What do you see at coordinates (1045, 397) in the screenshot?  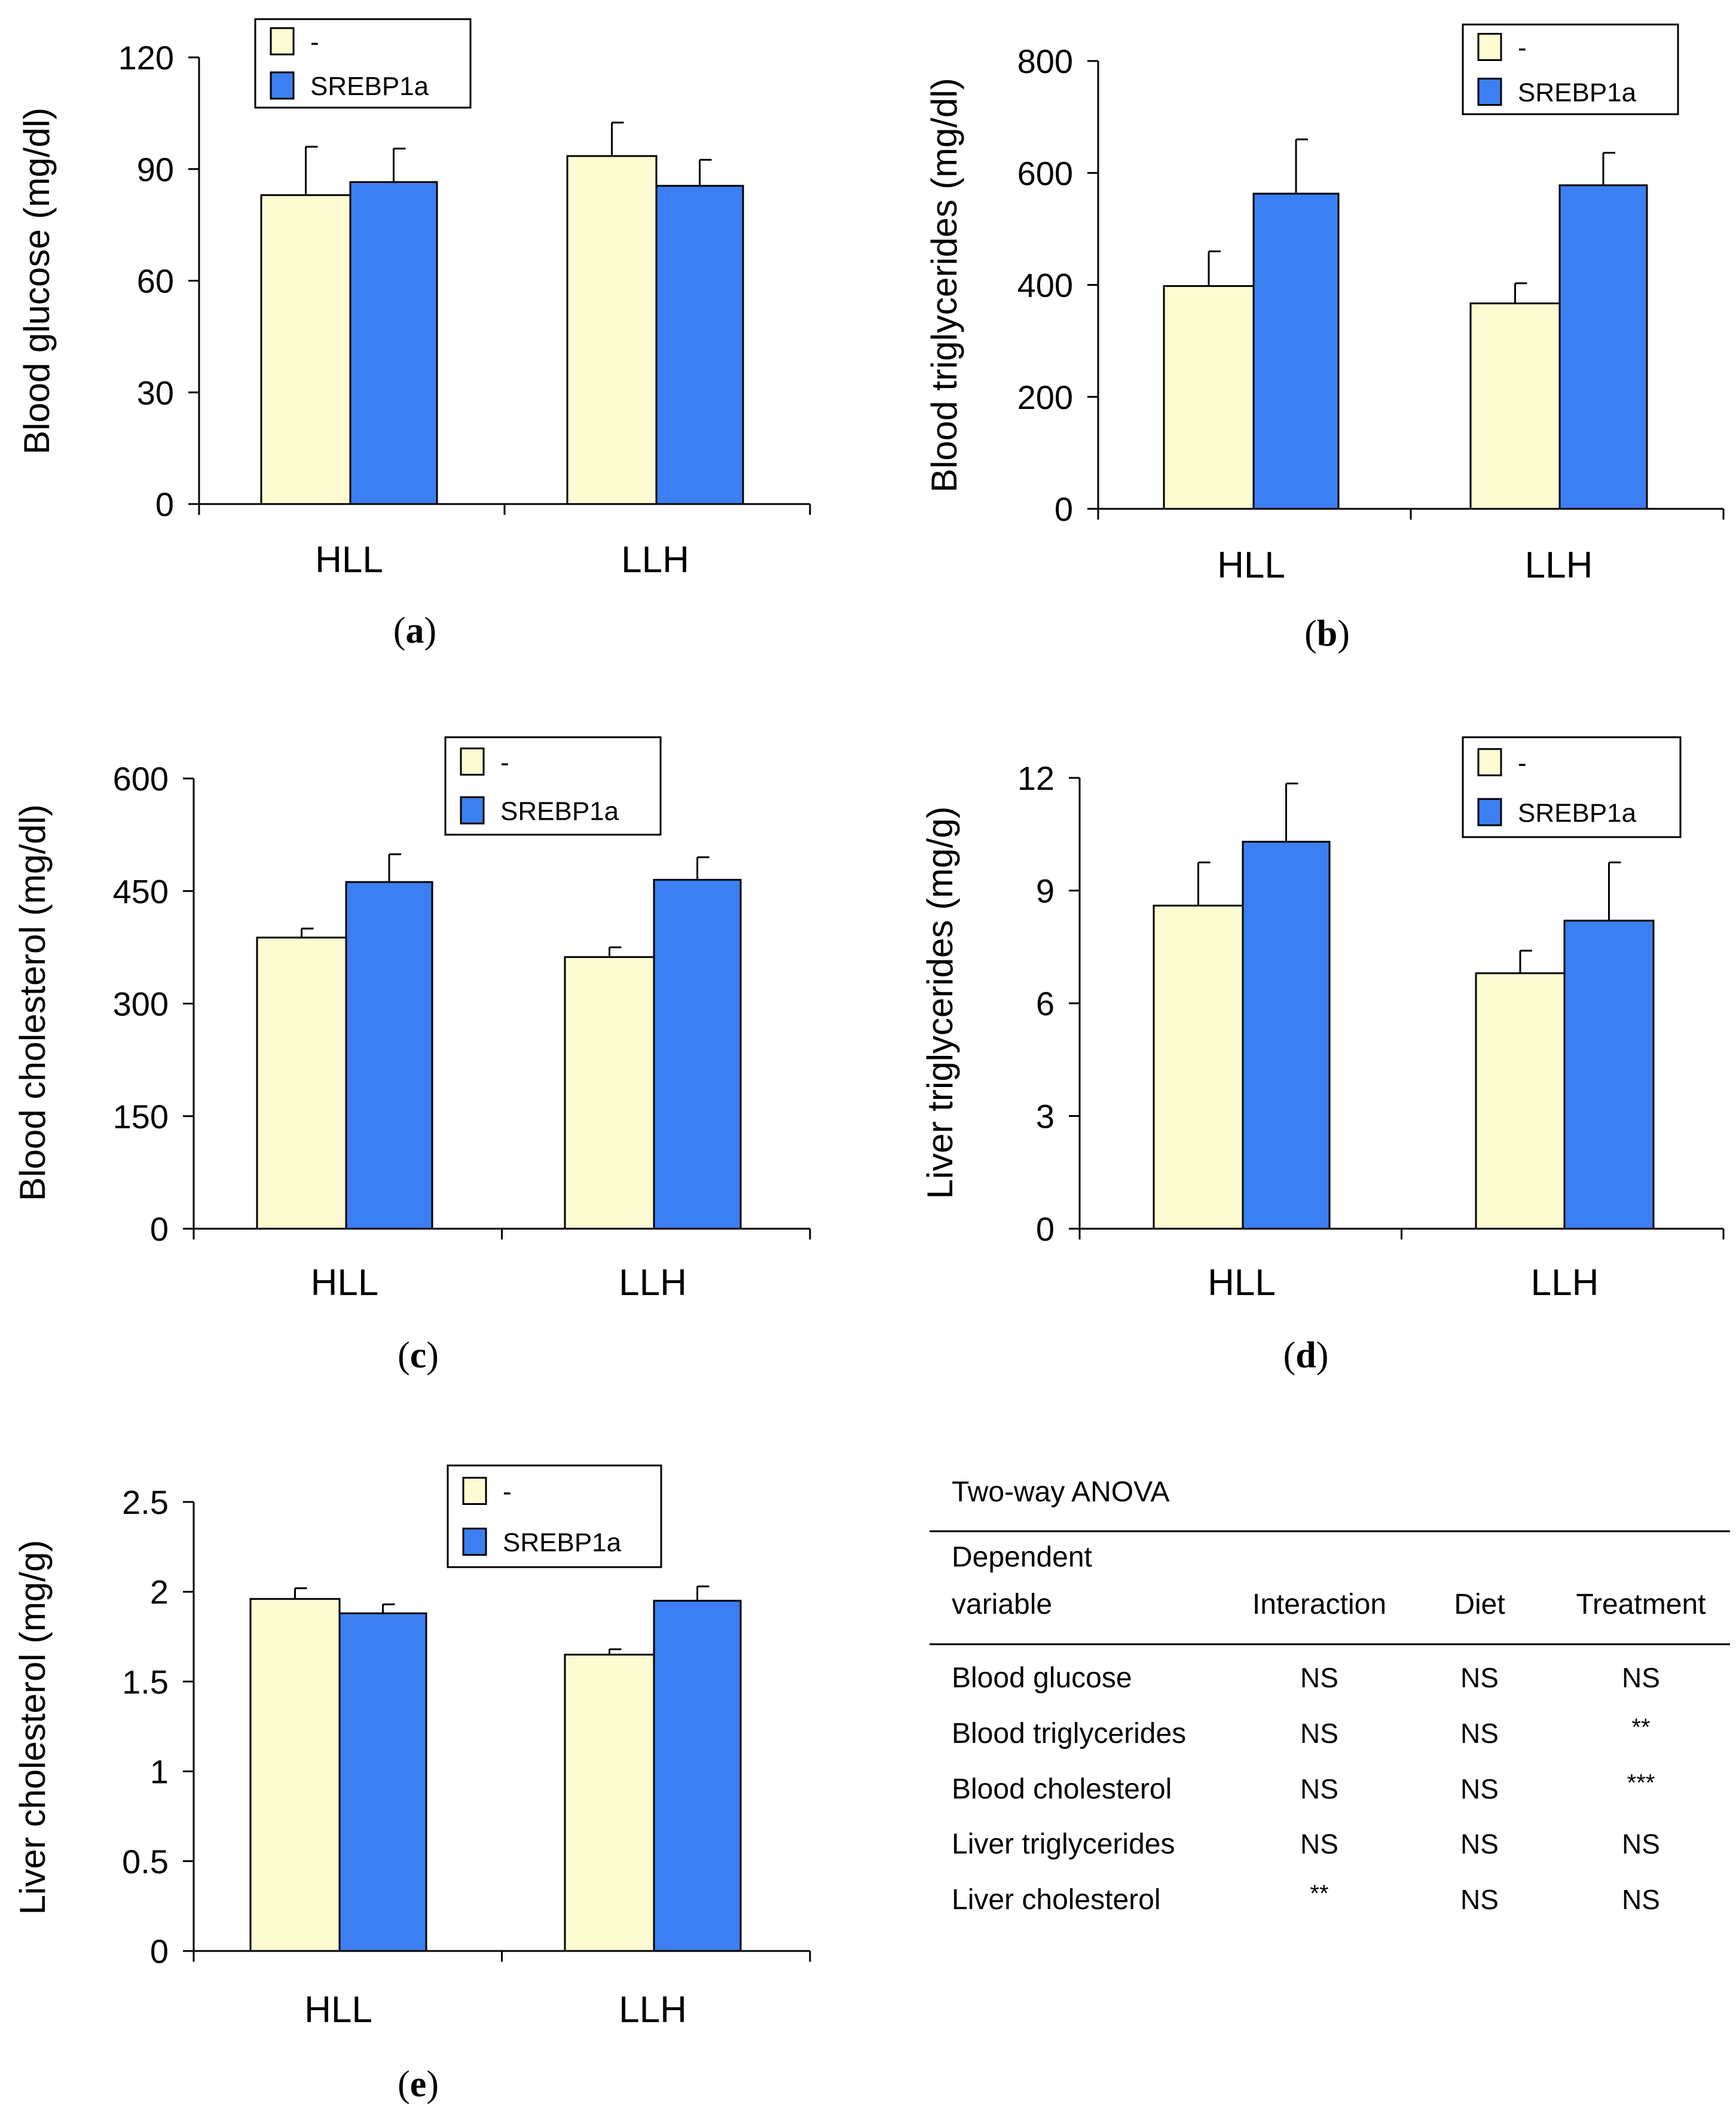 I see `y-tick-label: 200` at bounding box center [1045, 397].